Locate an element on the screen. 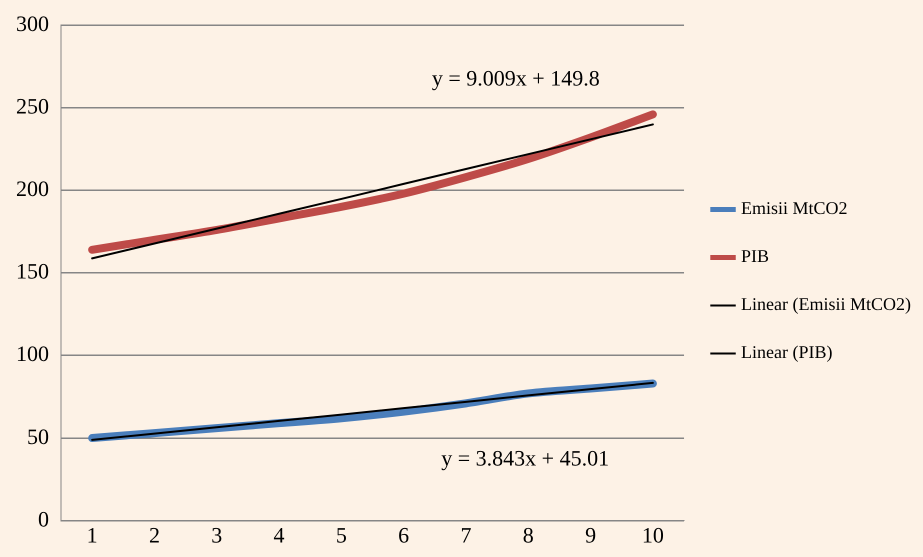 The image size is (923, 557). x-tick-label: 8 is located at coordinates (528, 535).